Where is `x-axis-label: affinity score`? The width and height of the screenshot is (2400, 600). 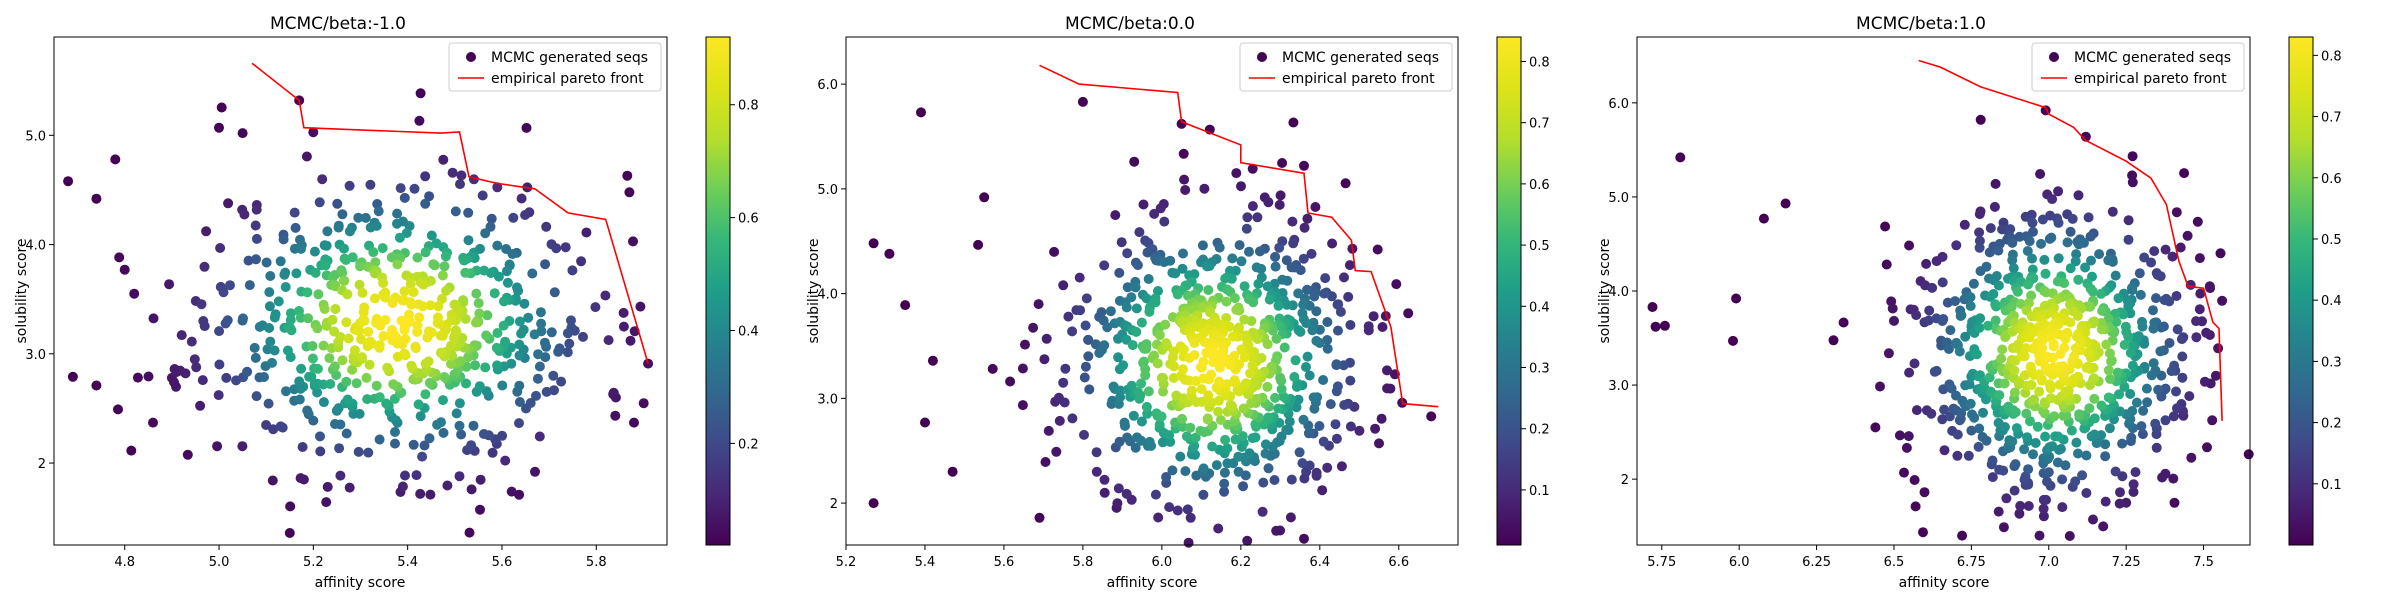 x-axis-label: affinity score is located at coordinates (1152, 583).